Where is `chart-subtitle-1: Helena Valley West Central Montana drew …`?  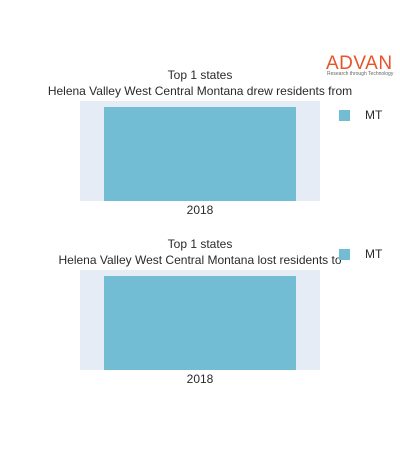
chart-subtitle-1: Helena Valley West Central Montana drew … is located at coordinates (200, 91).